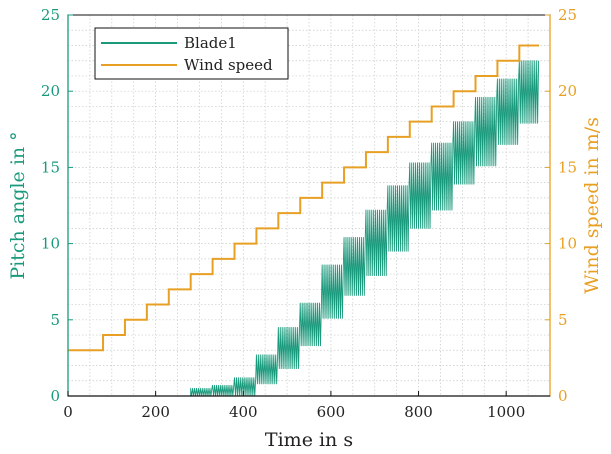  Describe the element at coordinates (563, 320) in the screenshot. I see `right-axis-tick-label: 5` at that location.